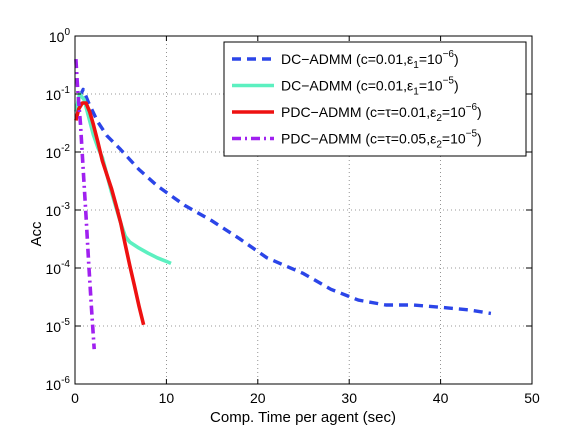  I want to click on y-tick-label: 10⁻¹, so click(58, 94).